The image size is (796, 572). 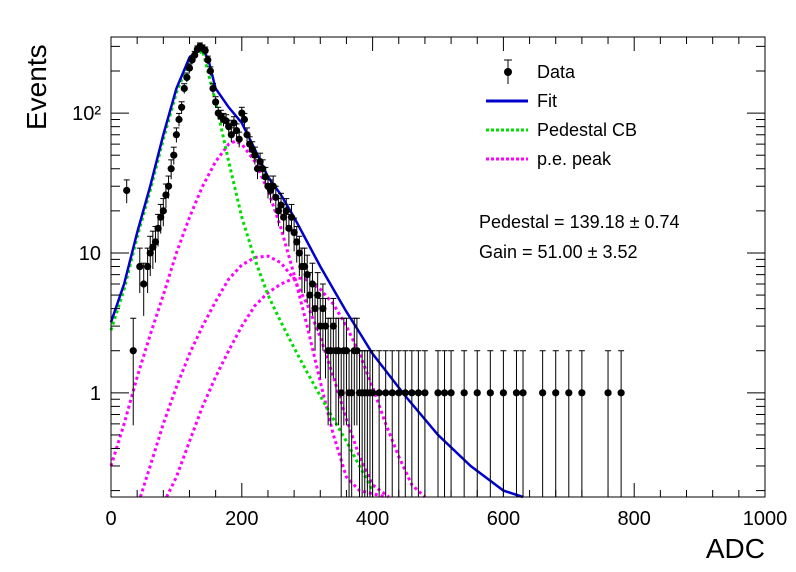 I want to click on legend-marker-data, so click(x=508, y=72).